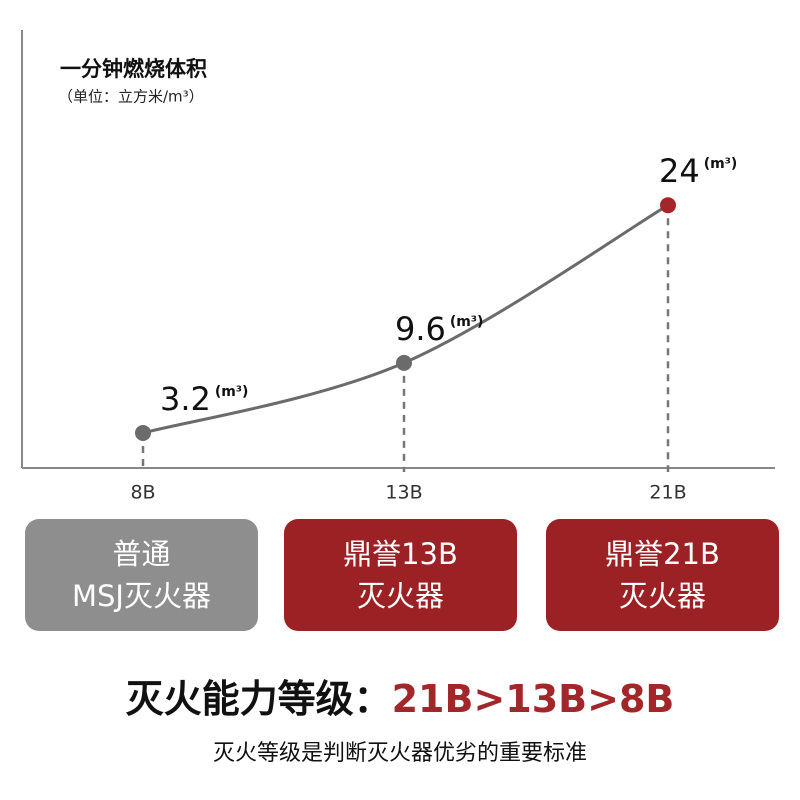 Image resolution: width=800 pixels, height=800 pixels. I want to click on ranking-text: 21B>13B>8B, so click(533, 699).